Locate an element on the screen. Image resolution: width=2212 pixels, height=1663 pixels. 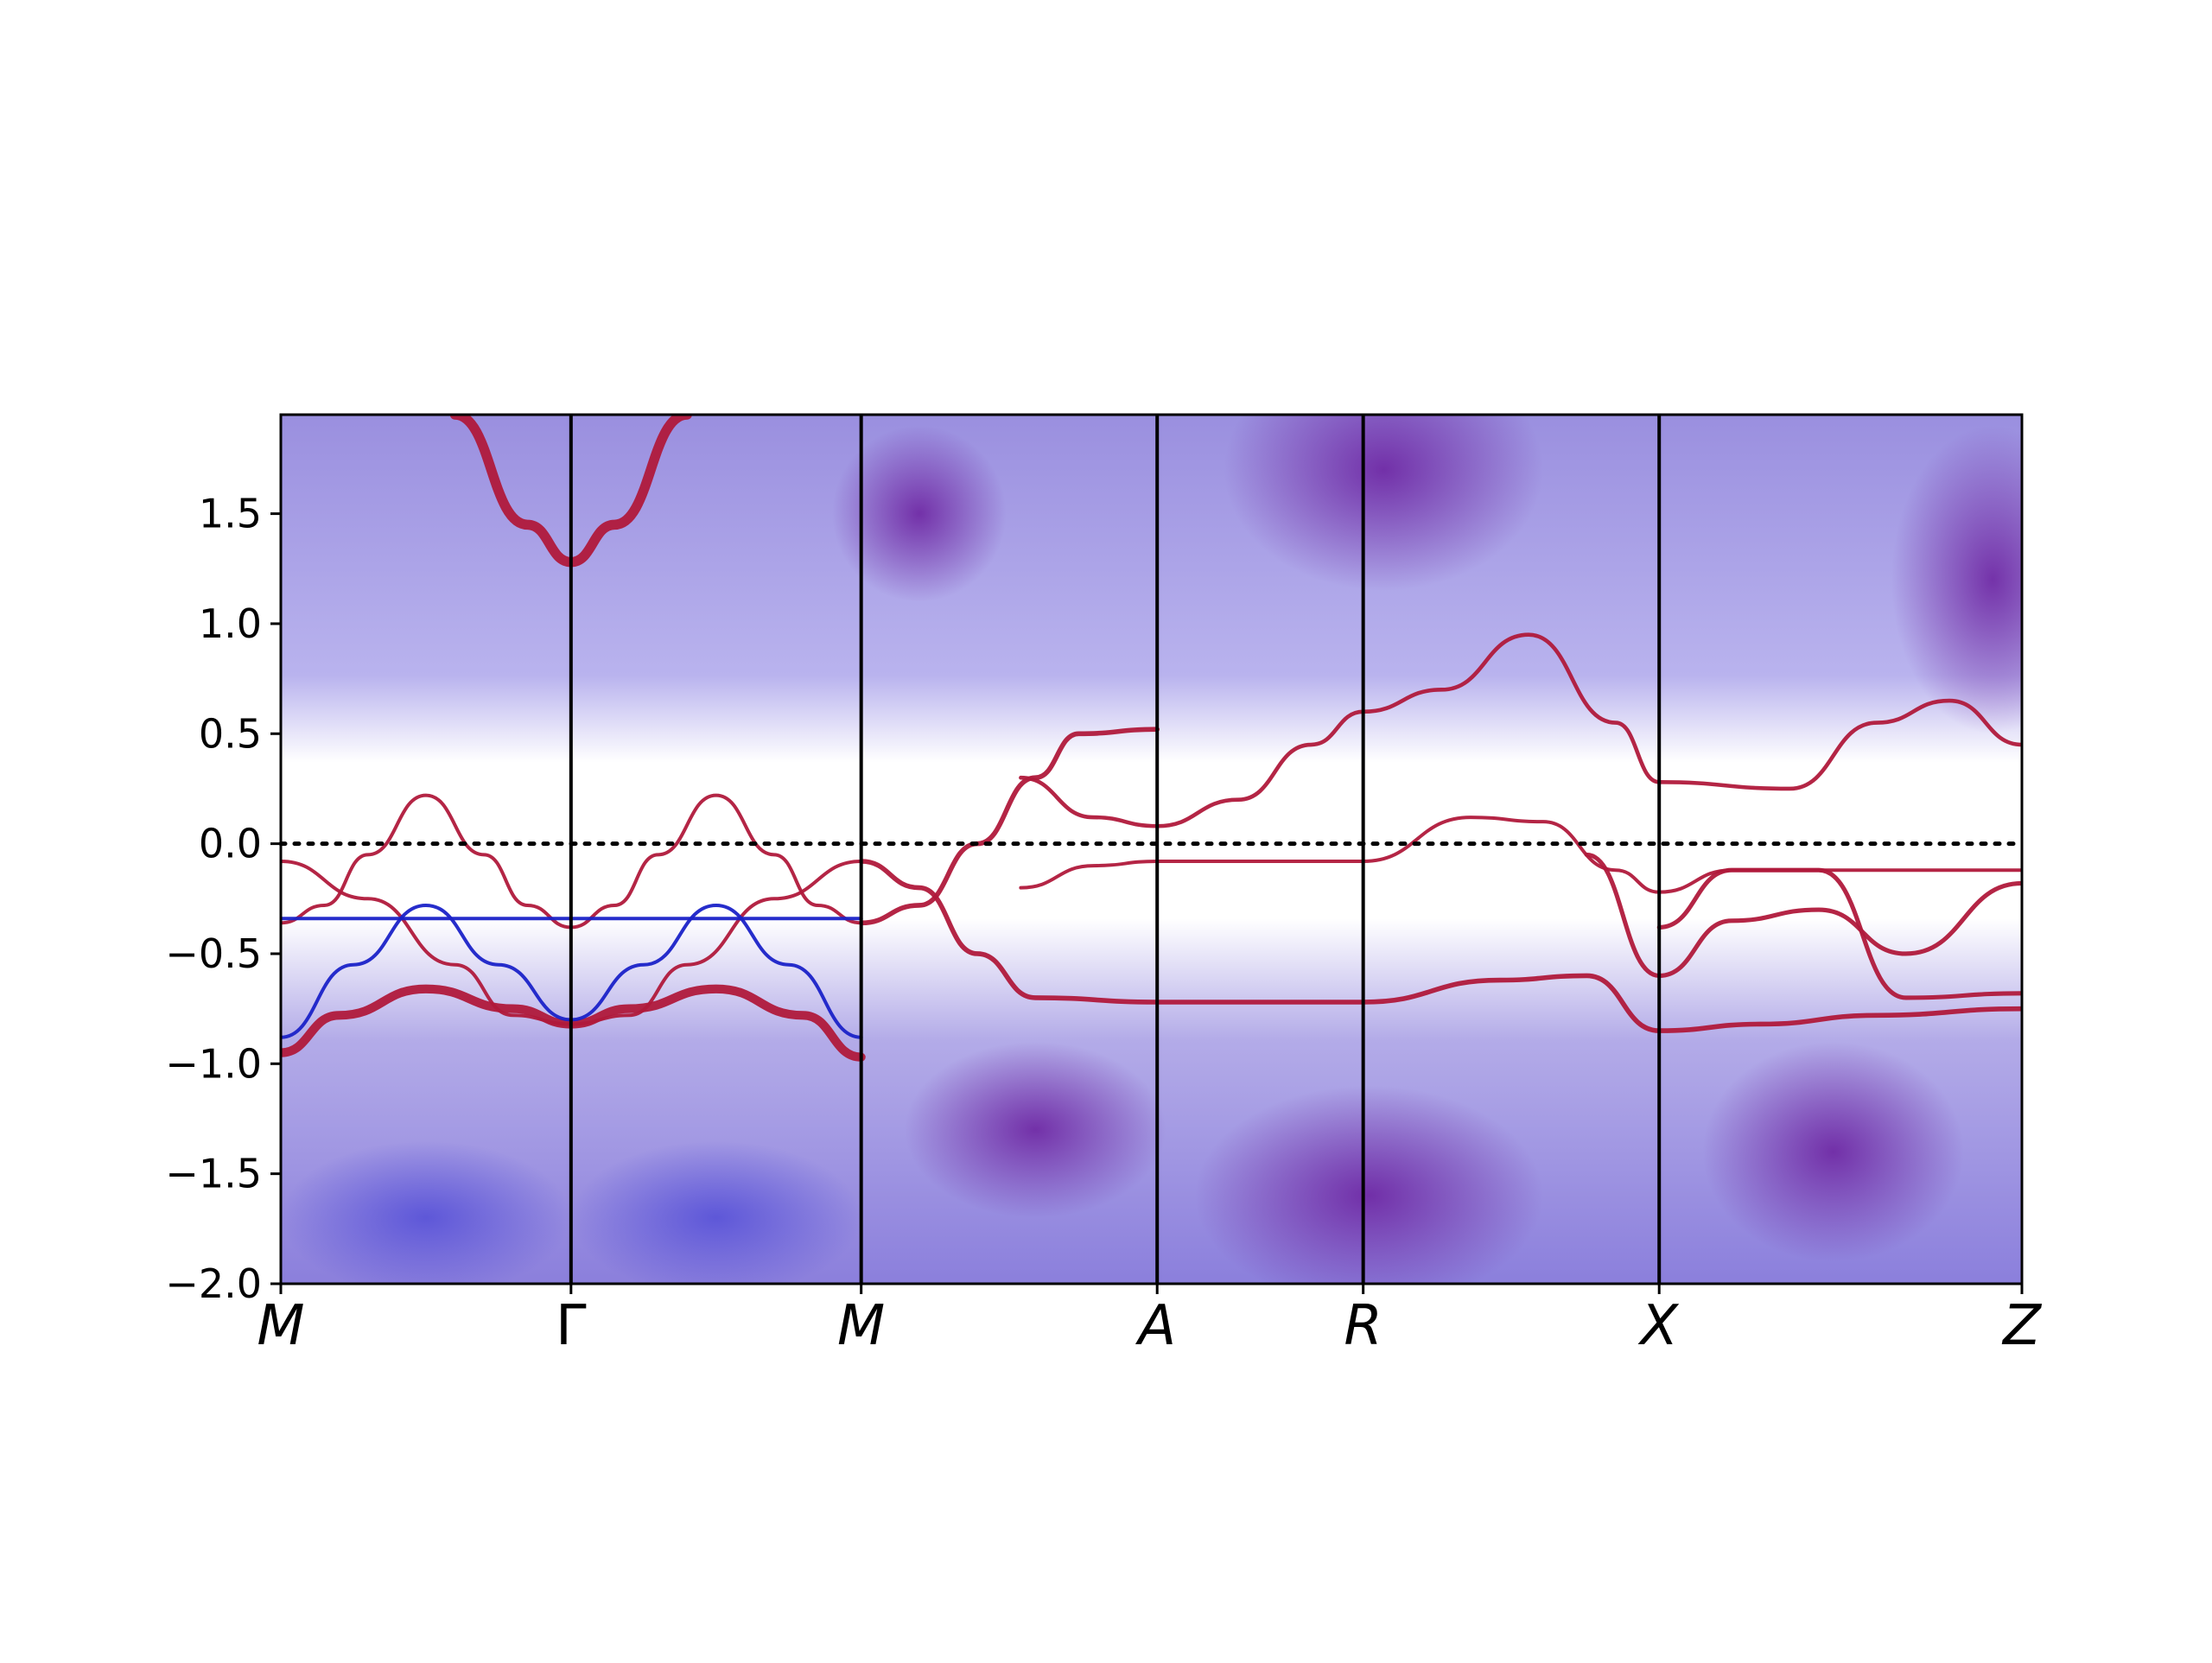
y-tick-label: 0.5 is located at coordinates (231, 734).